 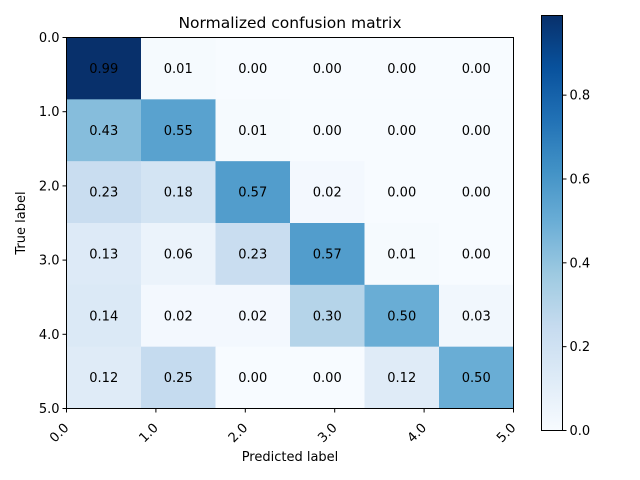 I want to click on cell-value-label: 0.55, so click(x=178, y=131).